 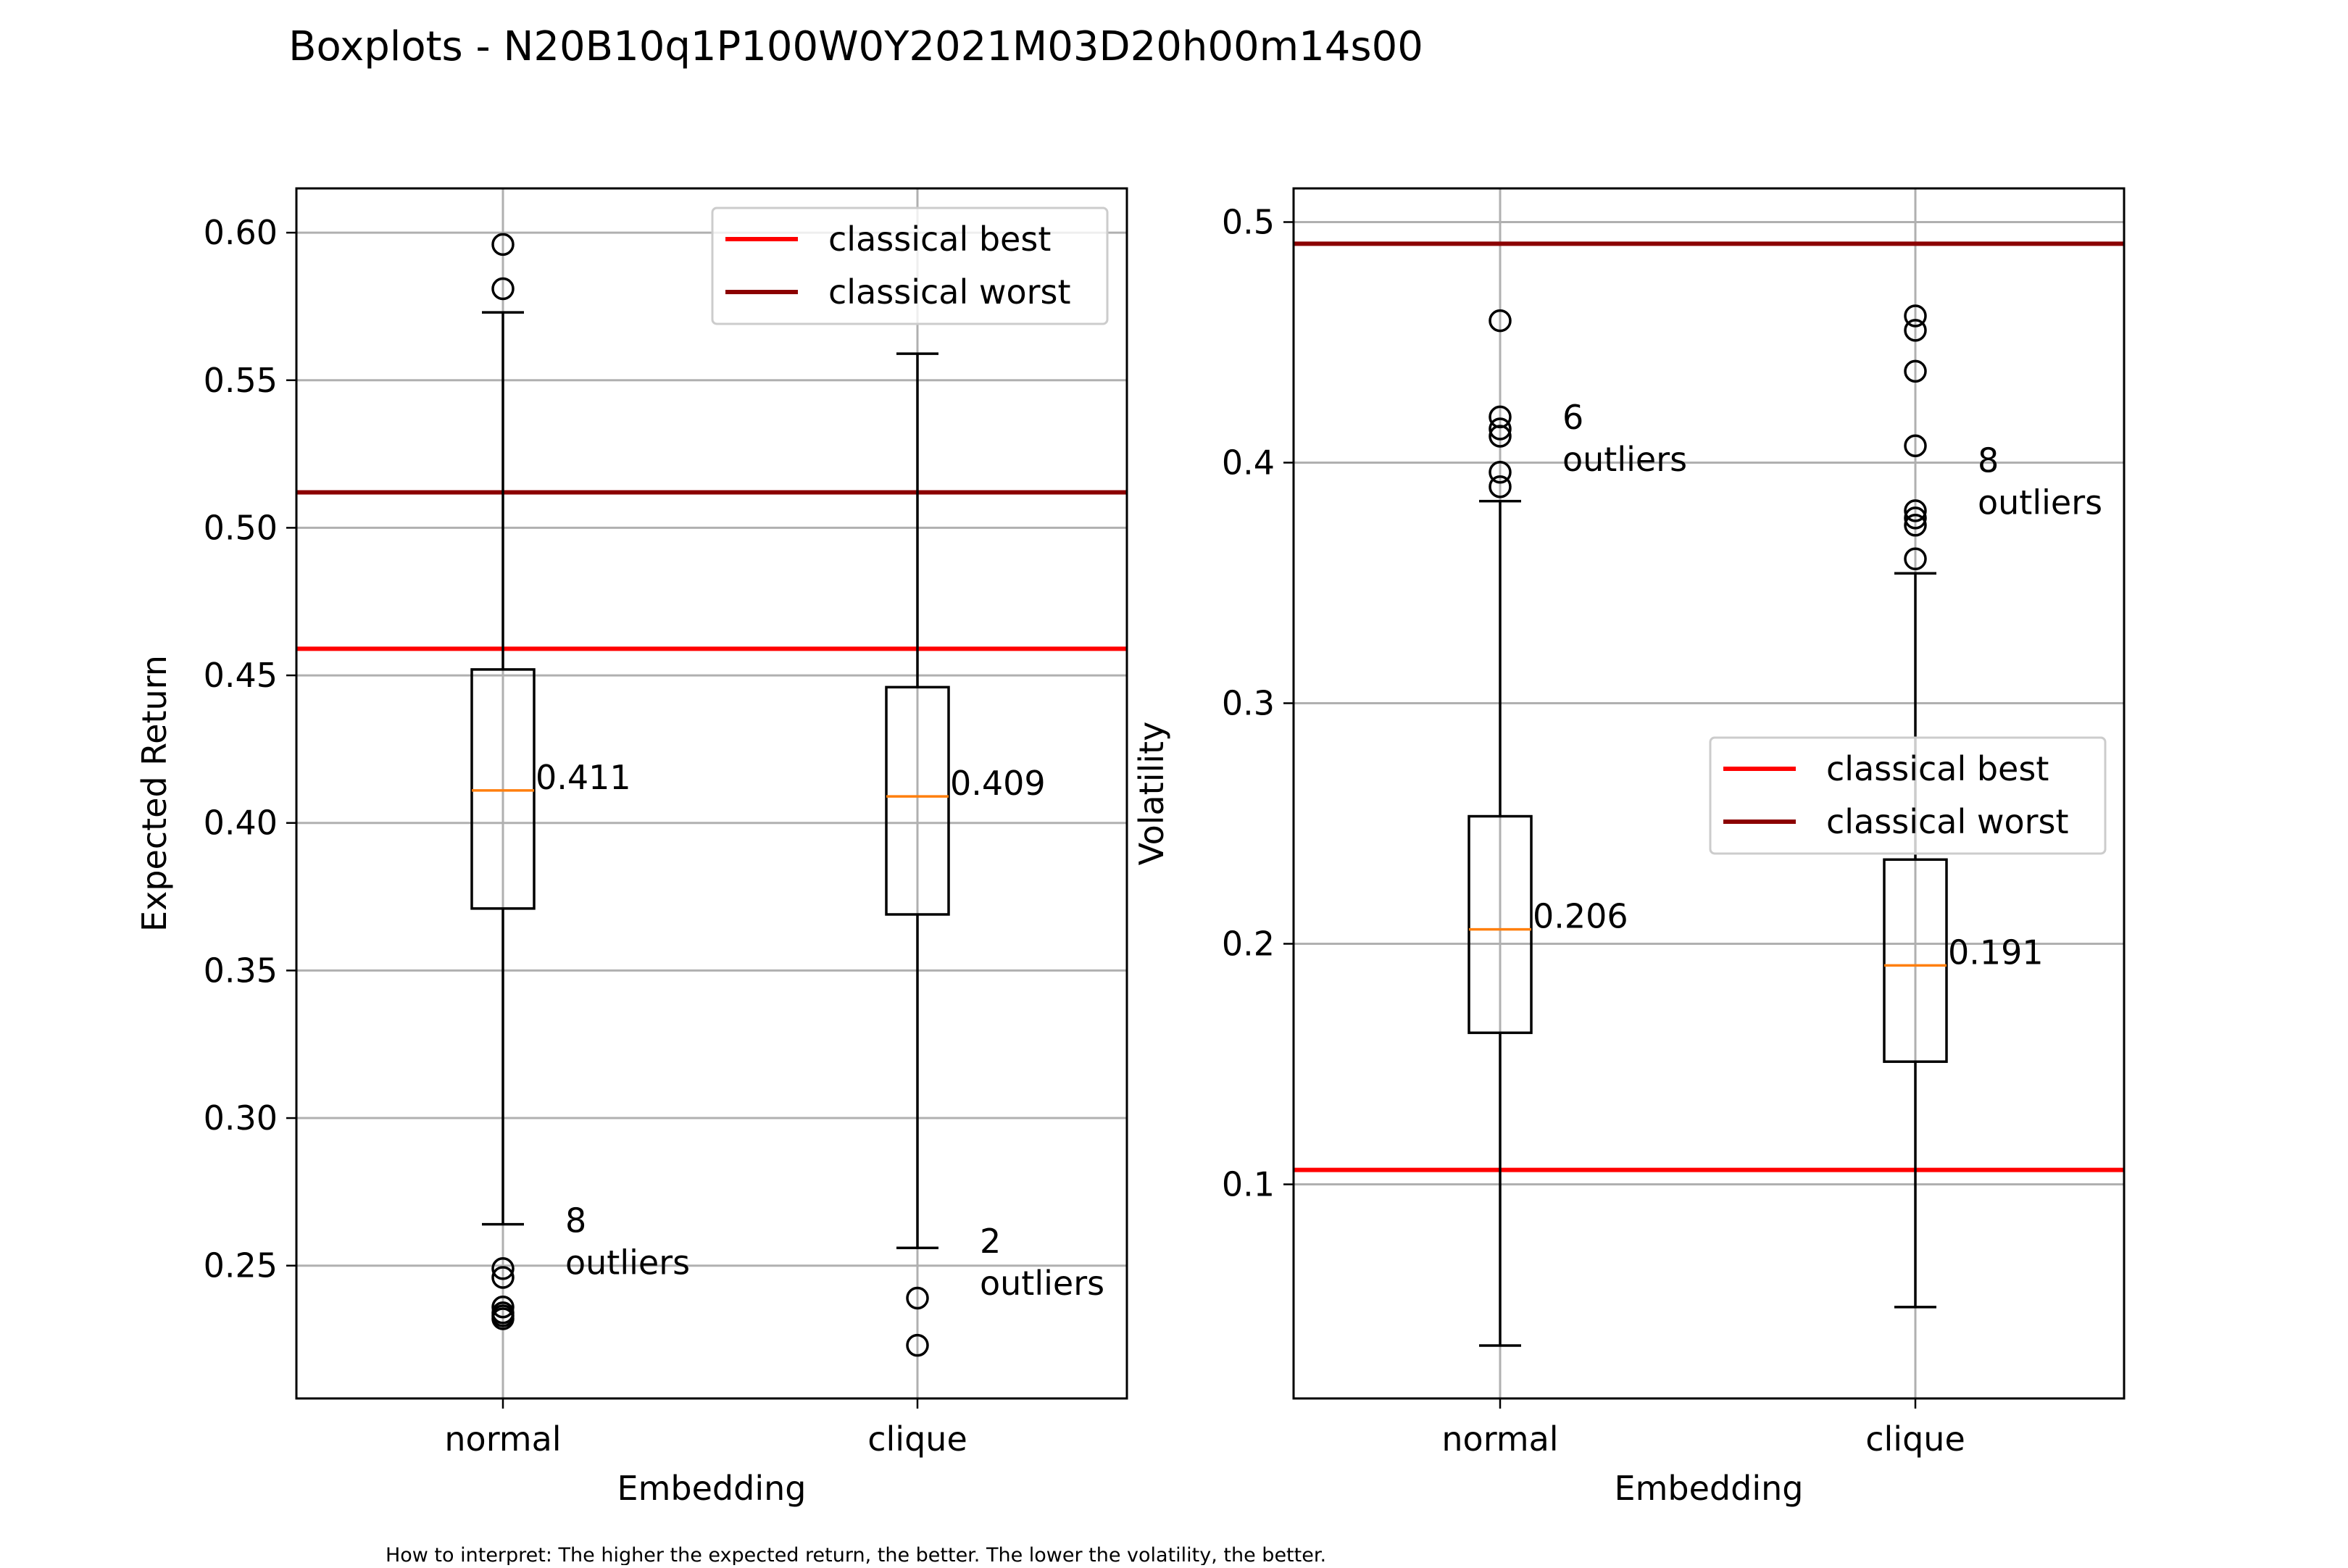 What do you see at coordinates (990, 1241) in the screenshot?
I see `outlier-count-label: 2` at bounding box center [990, 1241].